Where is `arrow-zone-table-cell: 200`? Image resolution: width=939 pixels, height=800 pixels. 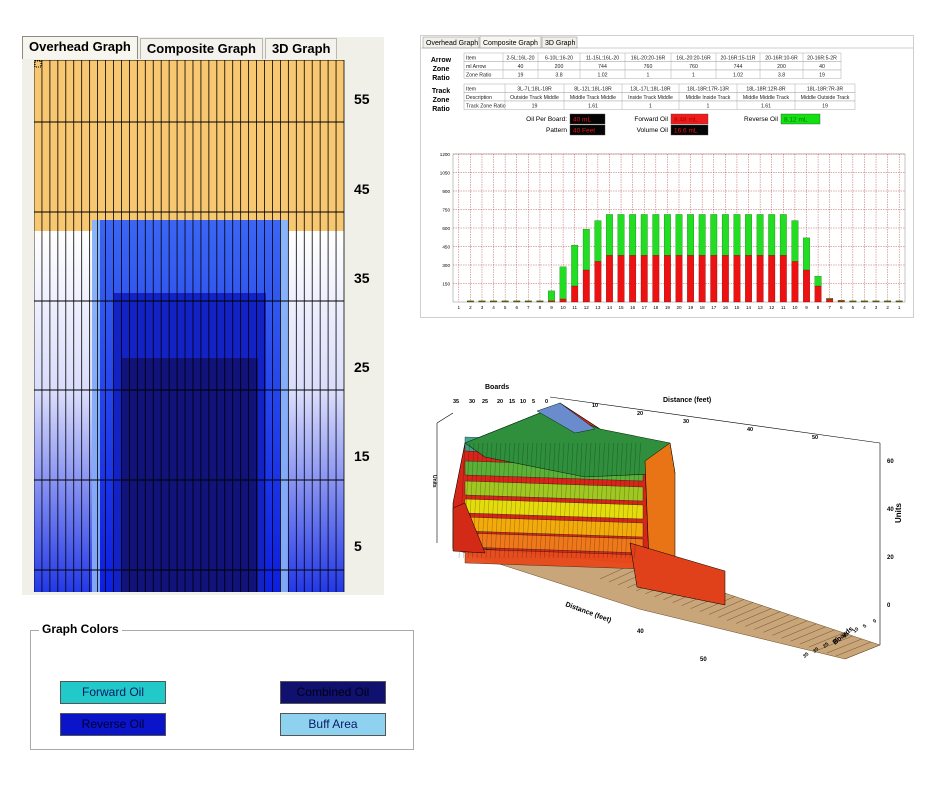 arrow-zone-table-cell: 200 is located at coordinates (781, 67).